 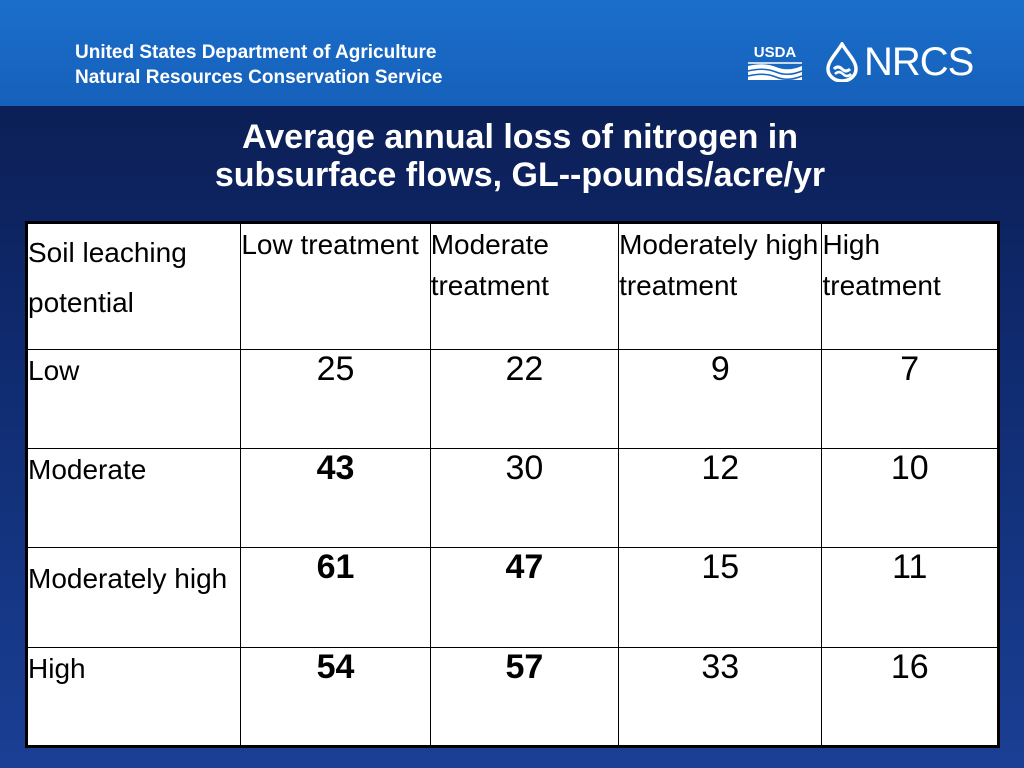 I want to click on column-header: Soil leaching potential, so click(x=133, y=286).